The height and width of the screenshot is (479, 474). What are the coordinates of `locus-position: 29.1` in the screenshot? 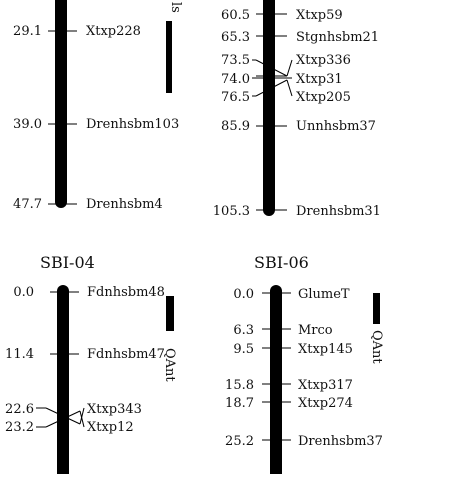 It's located at (27, 31).